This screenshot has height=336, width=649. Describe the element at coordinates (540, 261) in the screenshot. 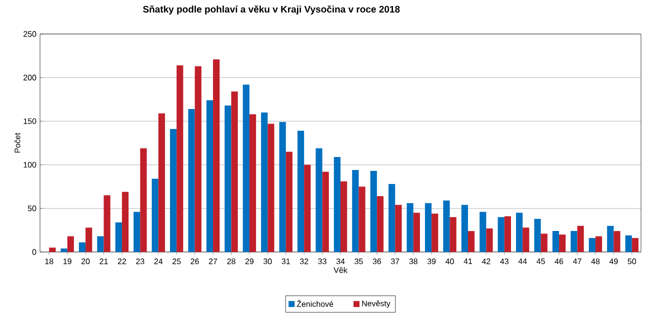

I see `x-tick-label: 45` at that location.